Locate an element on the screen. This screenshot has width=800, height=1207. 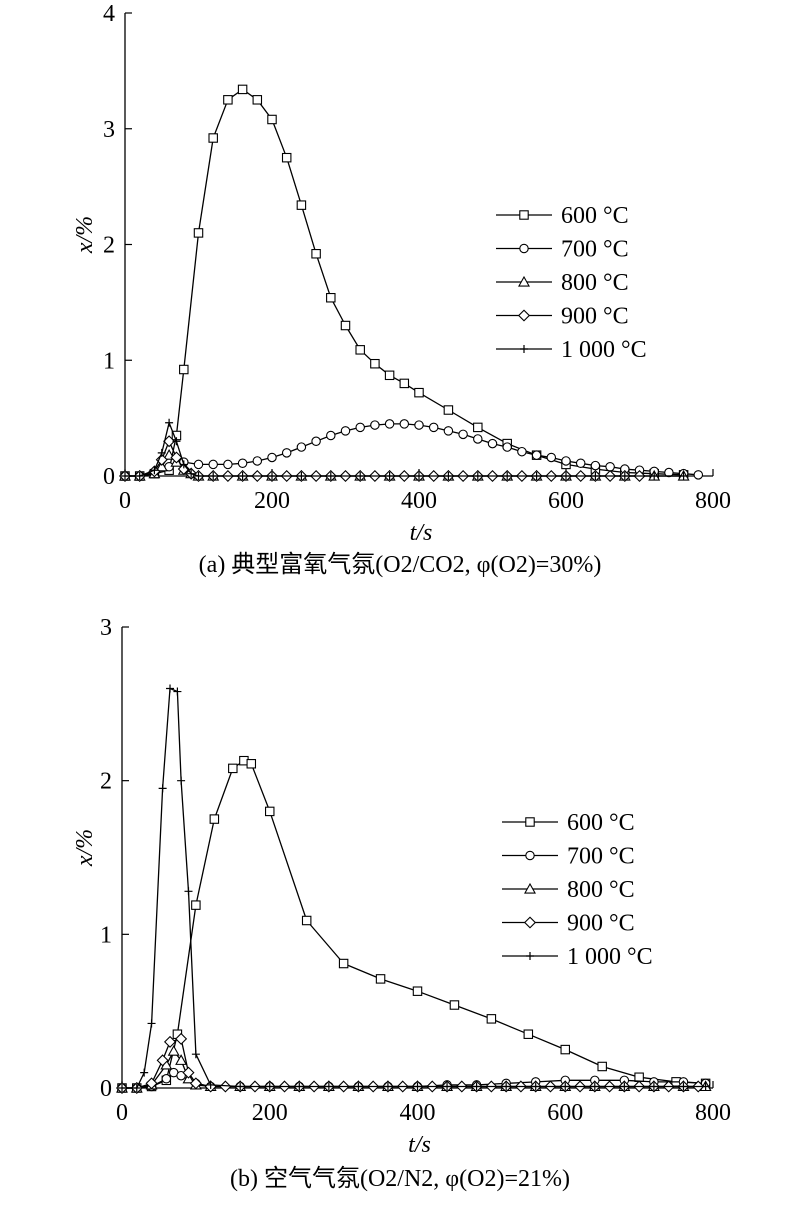
series-diamond is located at coordinates (410, 1063).